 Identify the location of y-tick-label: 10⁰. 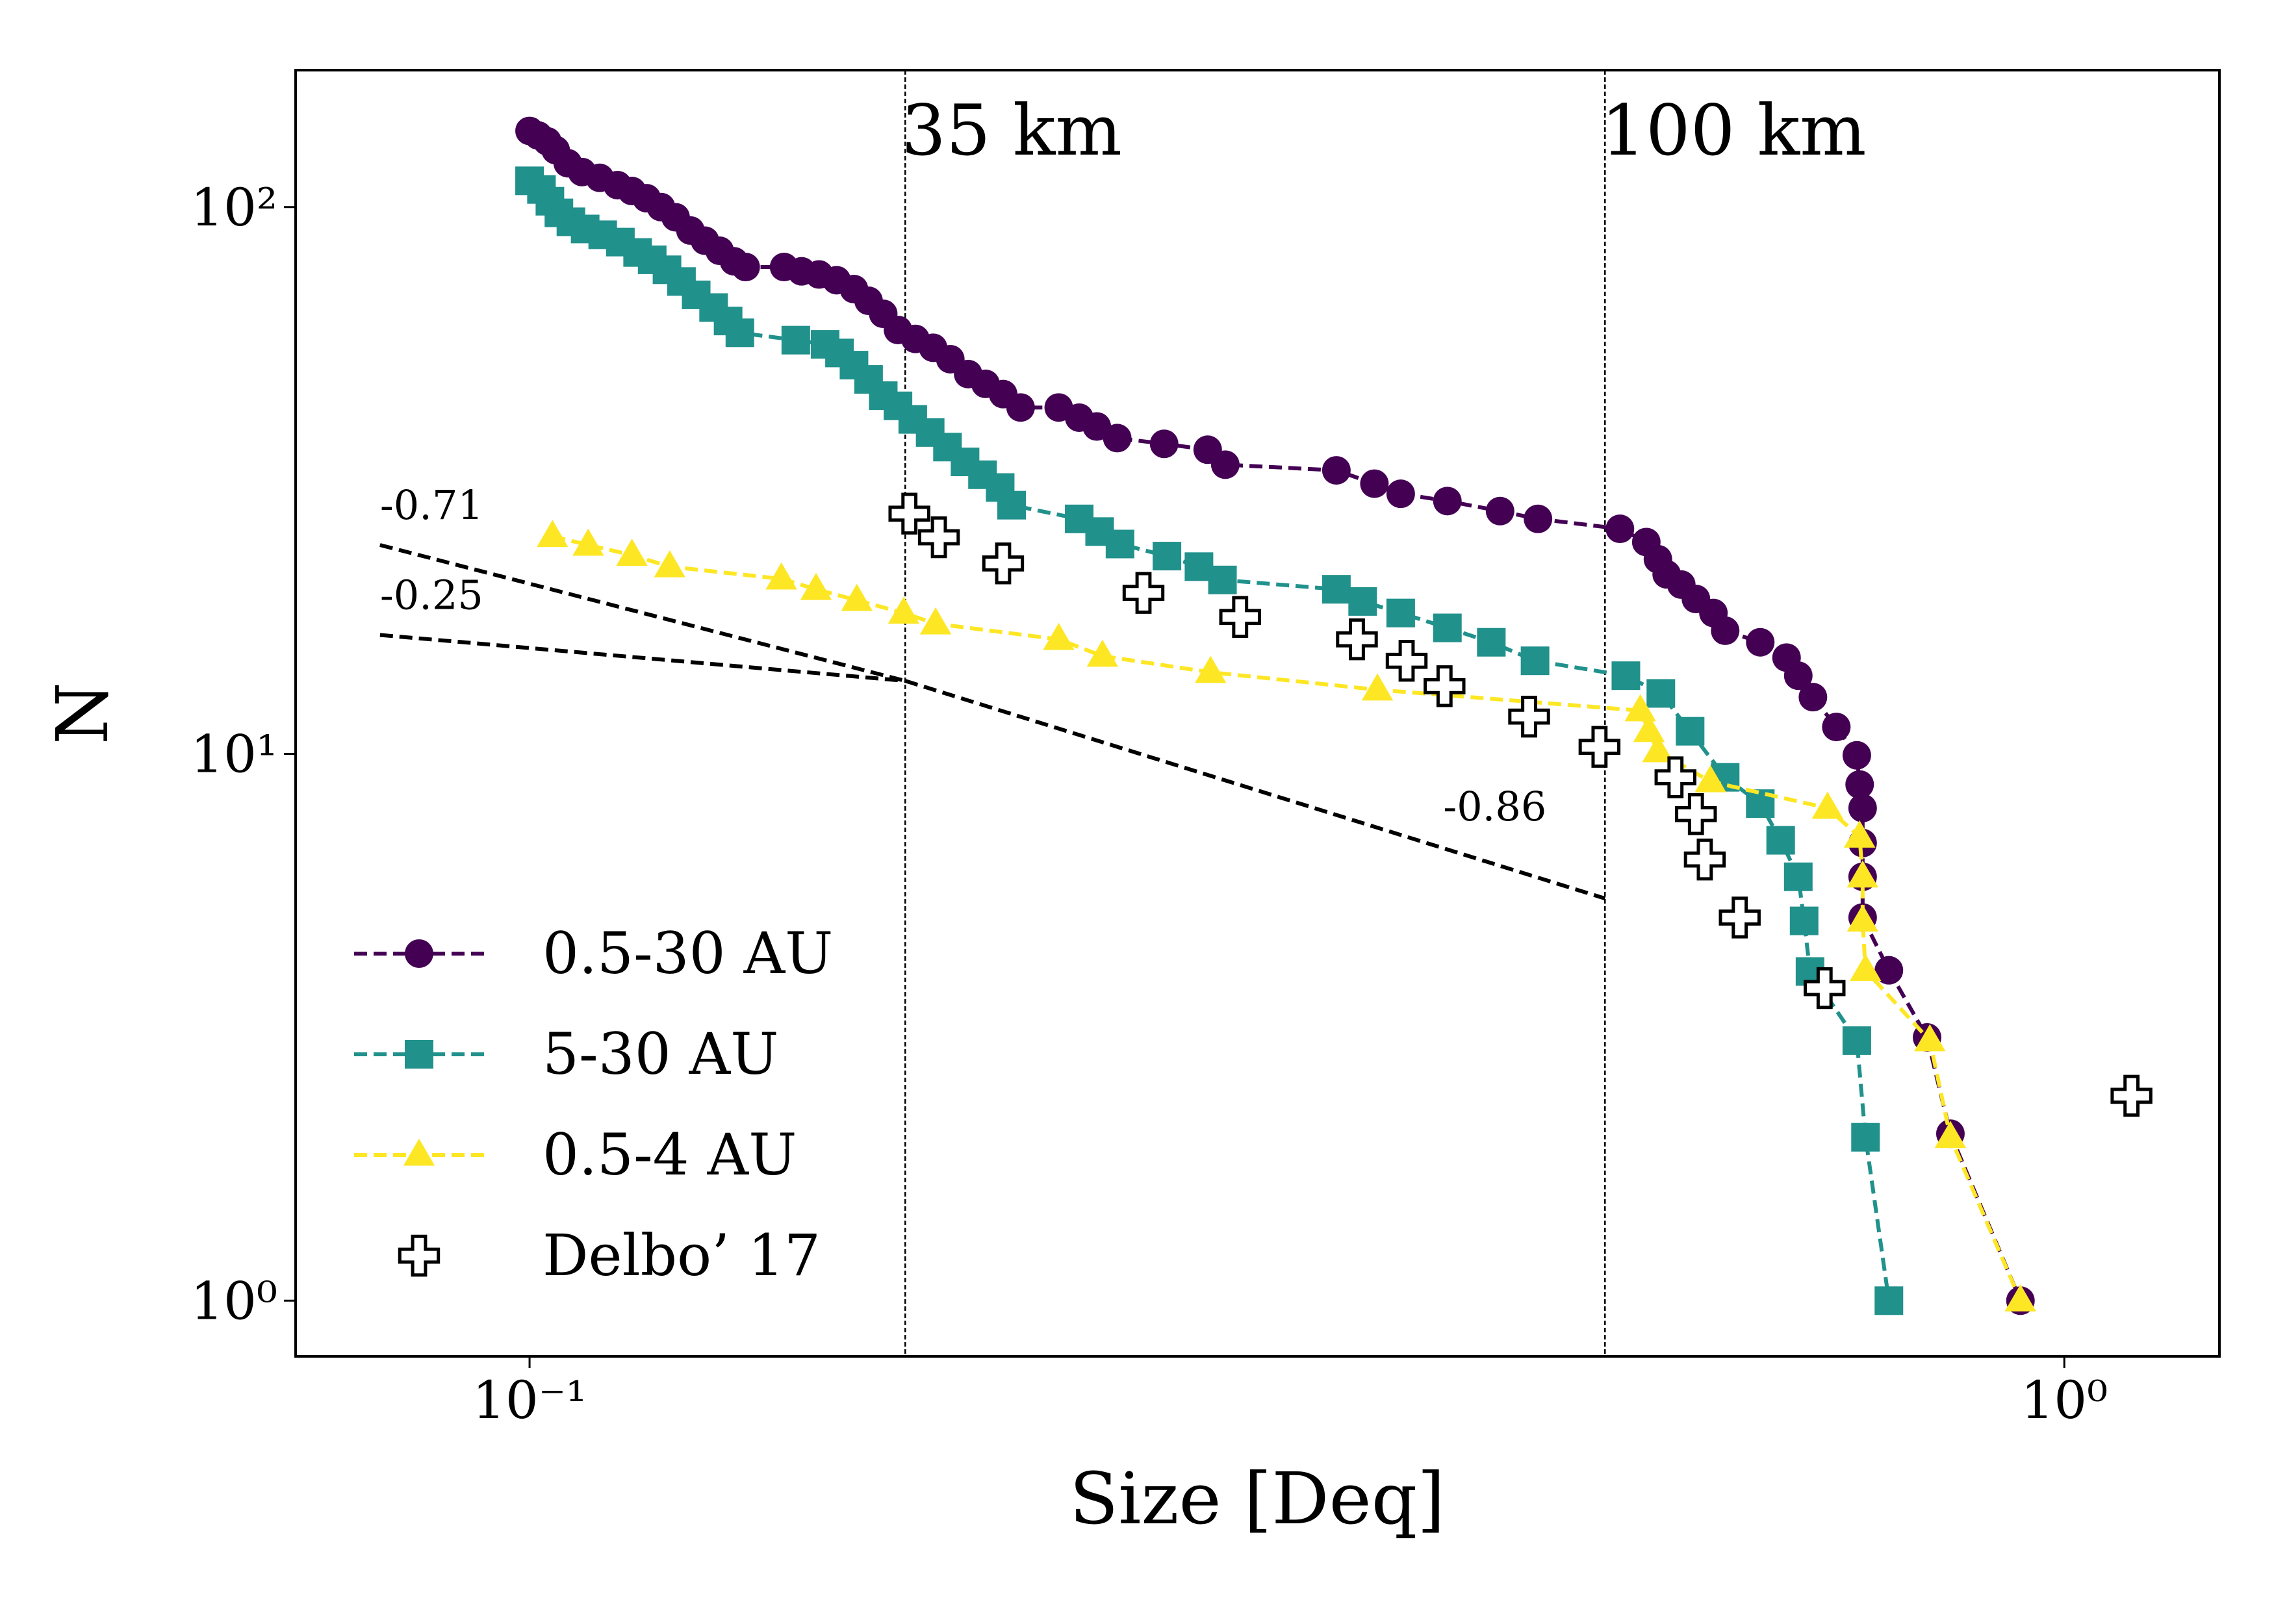
(233, 1301).